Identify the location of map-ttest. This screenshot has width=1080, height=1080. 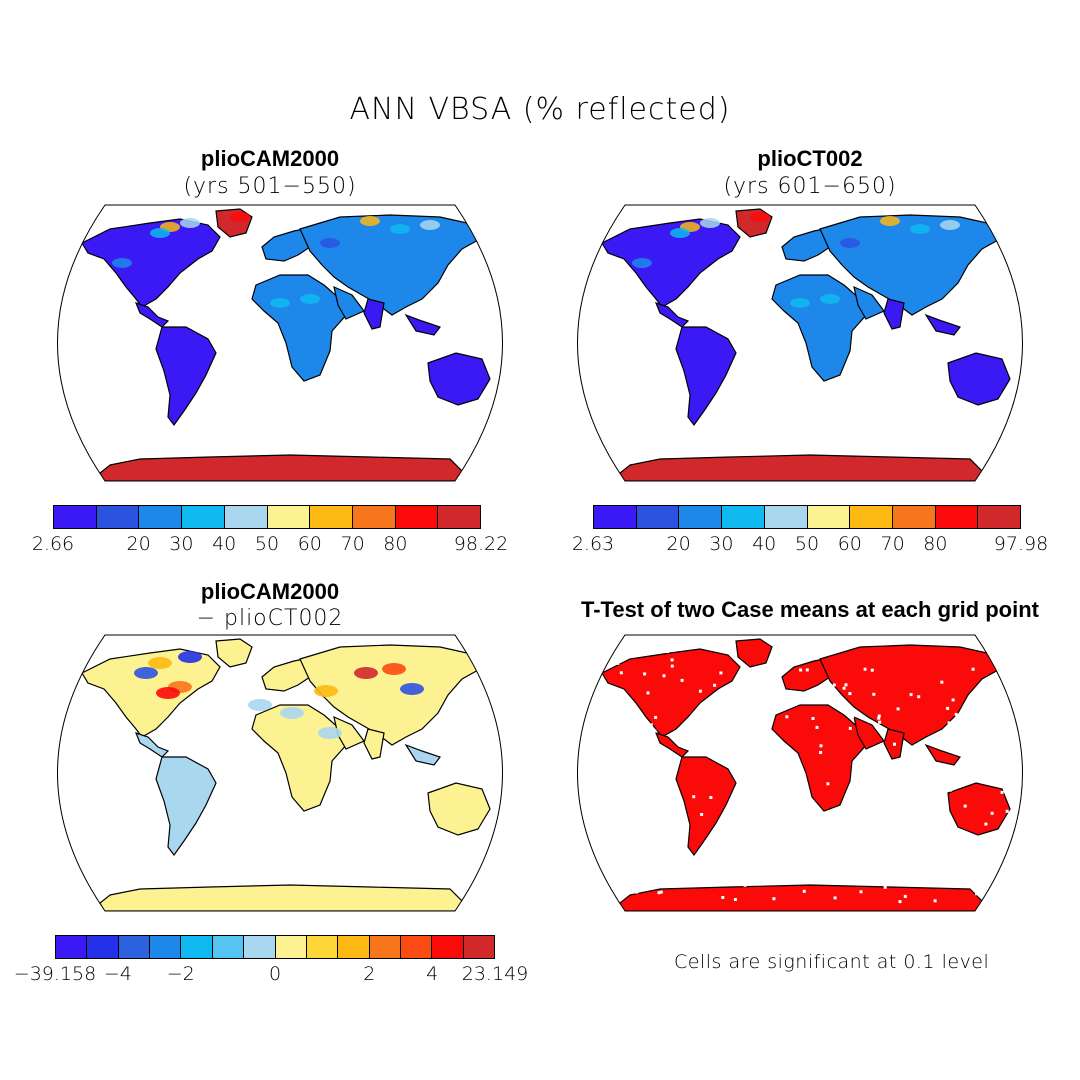
(800, 773).